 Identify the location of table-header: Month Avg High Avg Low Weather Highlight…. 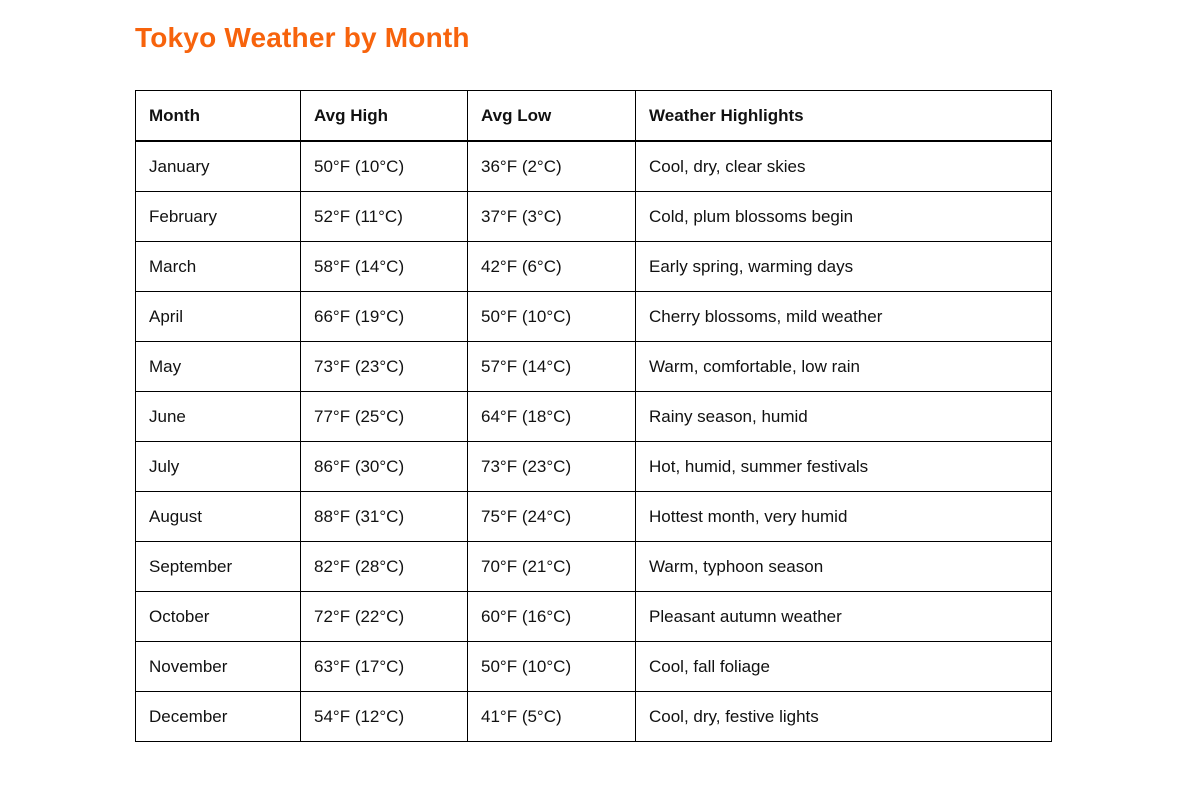
(593, 116).